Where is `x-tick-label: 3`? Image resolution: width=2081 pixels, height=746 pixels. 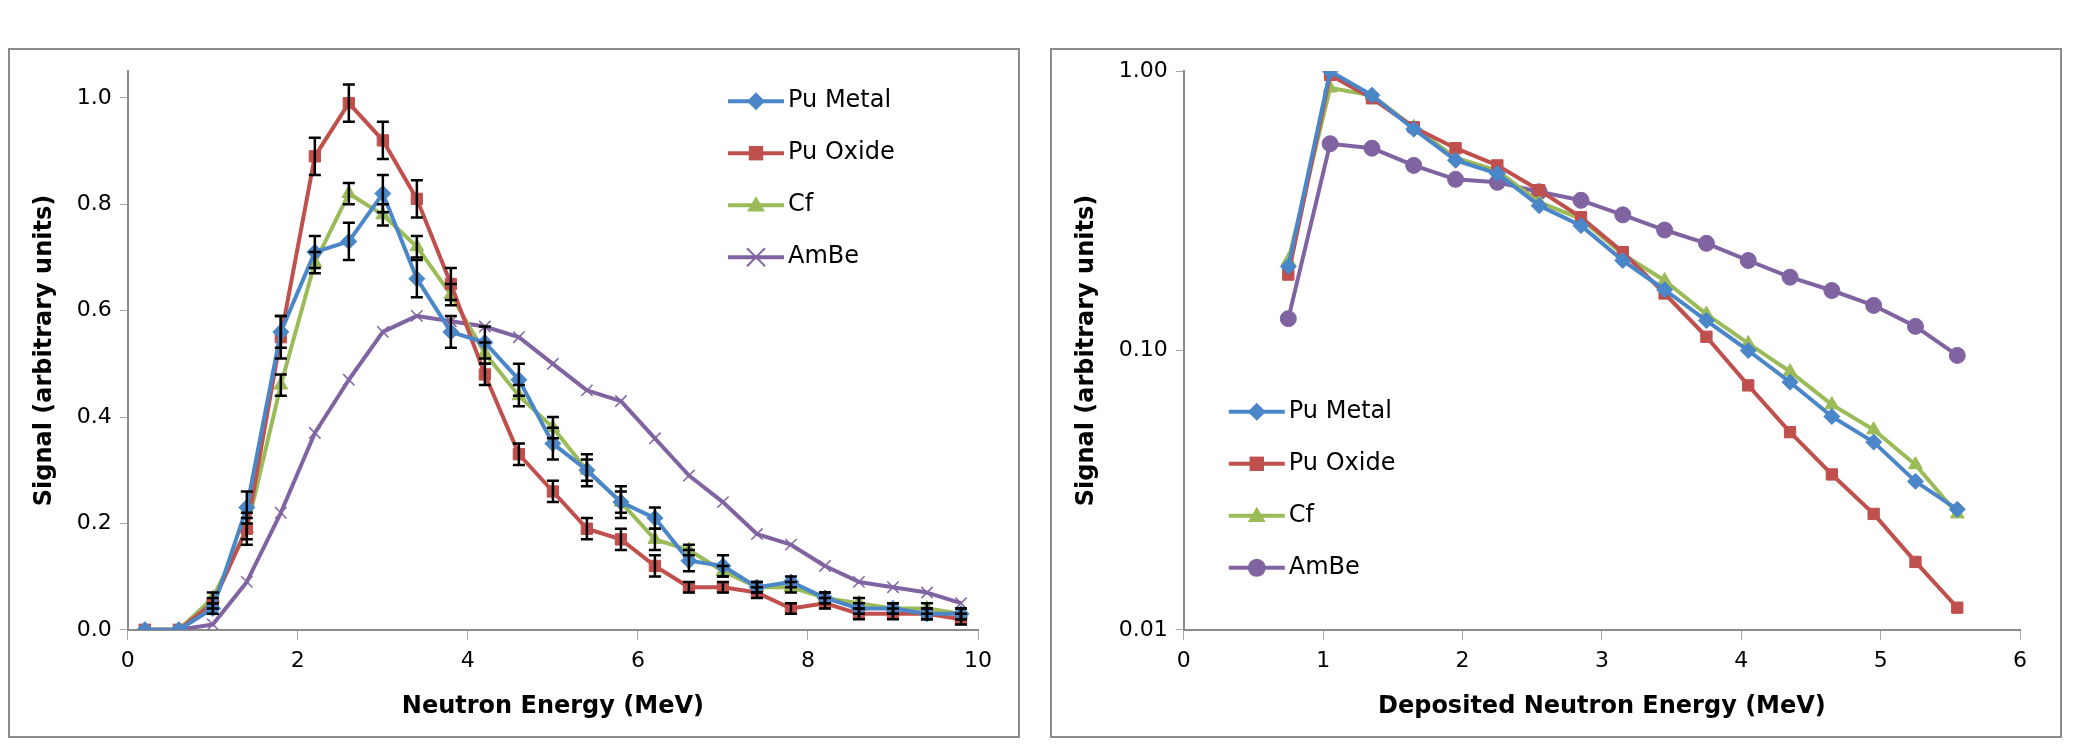
x-tick-label: 3 is located at coordinates (1601, 659).